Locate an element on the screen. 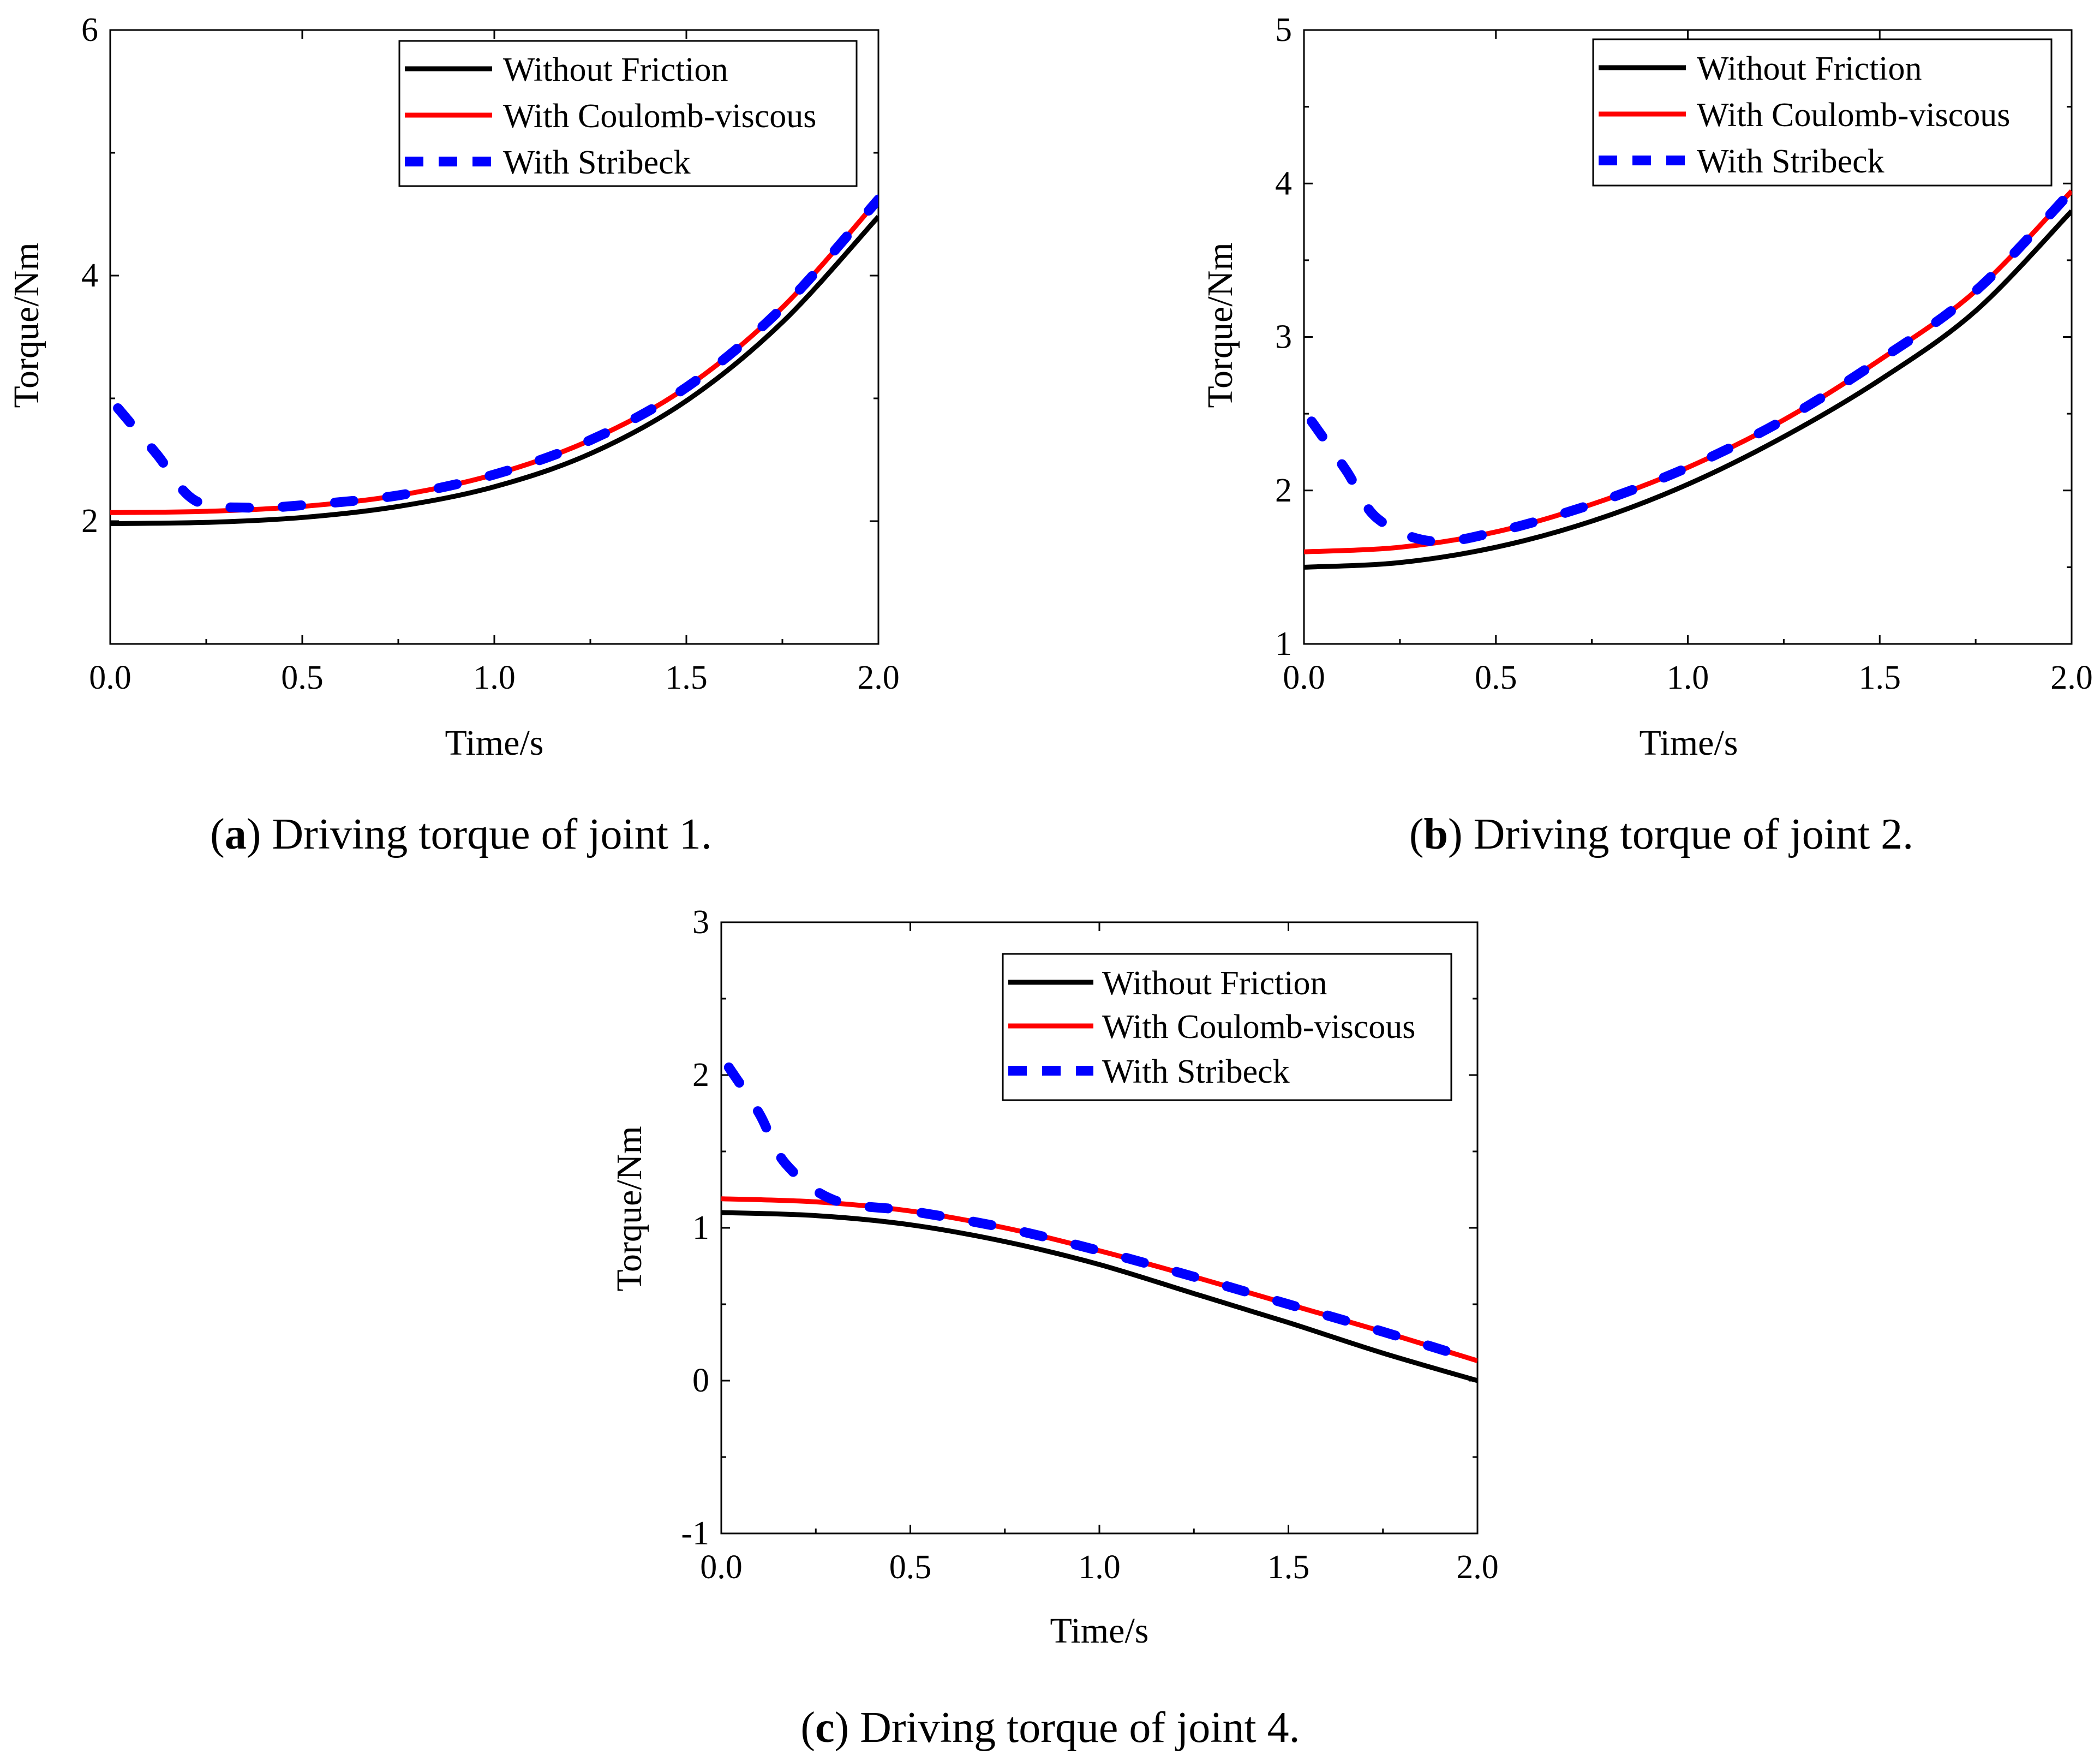  y-tick-label: 0 is located at coordinates (700, 1380).